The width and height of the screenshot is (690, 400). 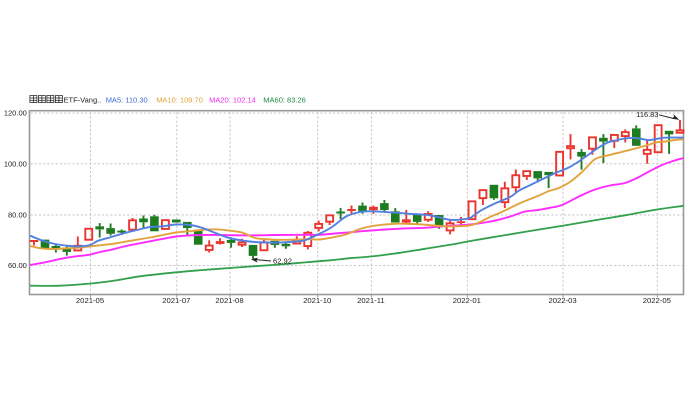 What do you see at coordinates (647, 114) in the screenshot?
I see `svg-text: 116.83` at bounding box center [647, 114].